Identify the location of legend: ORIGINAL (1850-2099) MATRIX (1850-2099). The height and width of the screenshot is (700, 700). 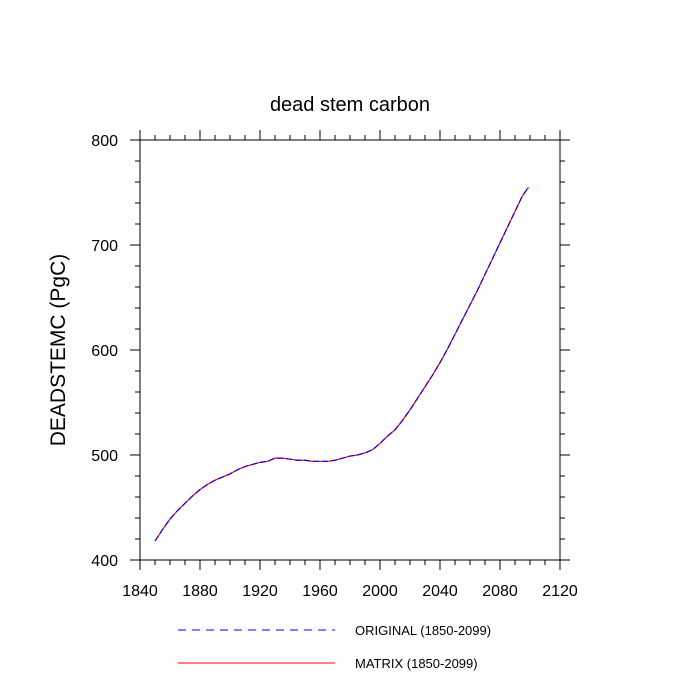
(334, 647).